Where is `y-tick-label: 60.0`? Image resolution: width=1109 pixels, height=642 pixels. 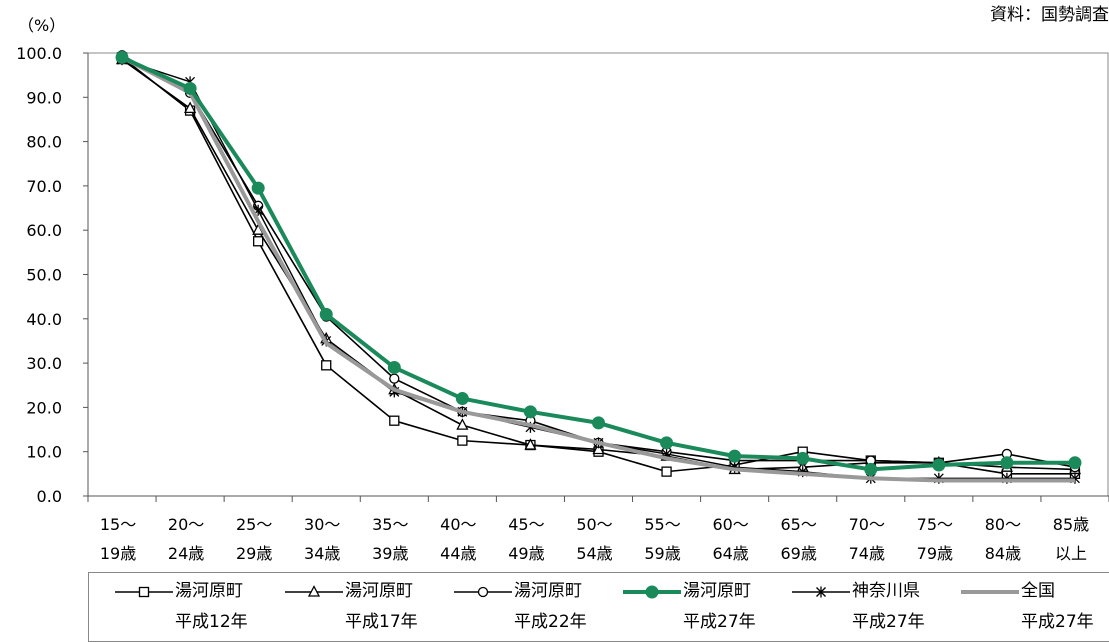 y-tick-label: 60.0 is located at coordinates (44, 230).